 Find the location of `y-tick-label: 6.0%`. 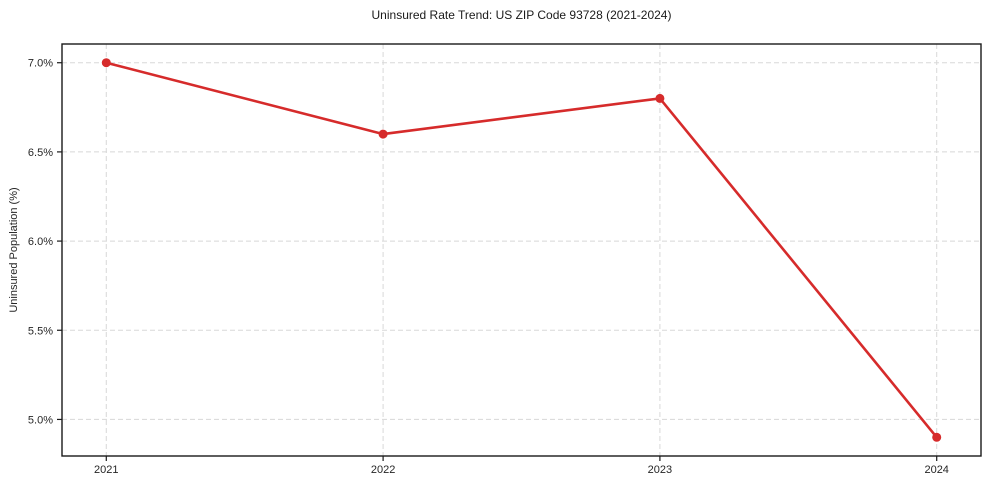

y-tick-label: 6.0% is located at coordinates (40, 242).